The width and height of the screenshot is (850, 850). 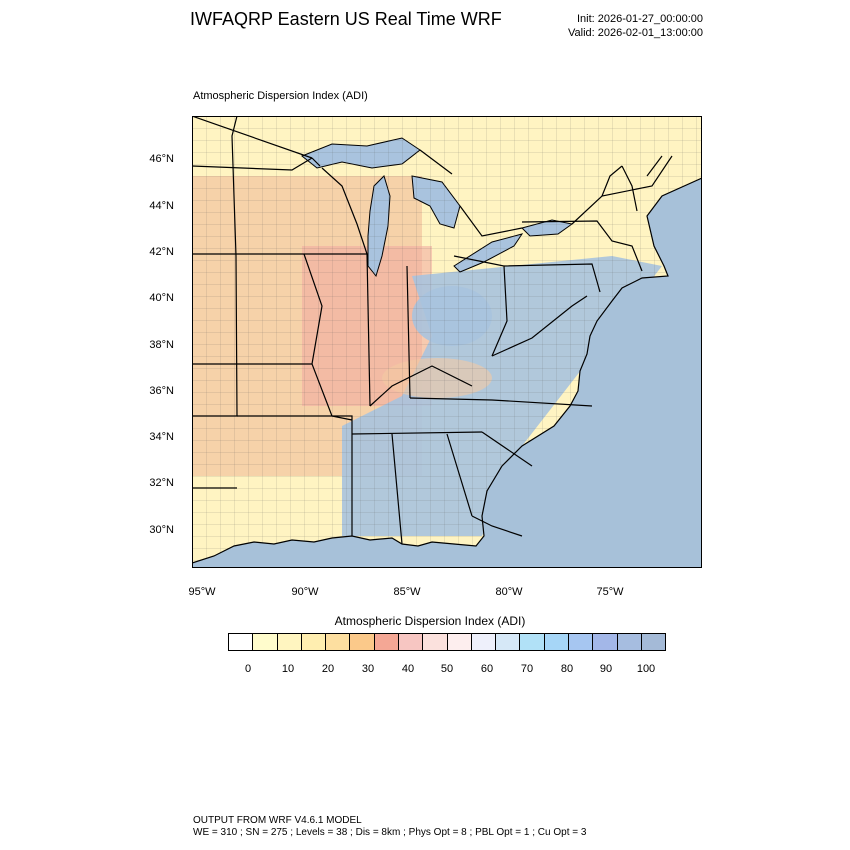 I want to click on lon-label: 85°W, so click(x=407, y=592).